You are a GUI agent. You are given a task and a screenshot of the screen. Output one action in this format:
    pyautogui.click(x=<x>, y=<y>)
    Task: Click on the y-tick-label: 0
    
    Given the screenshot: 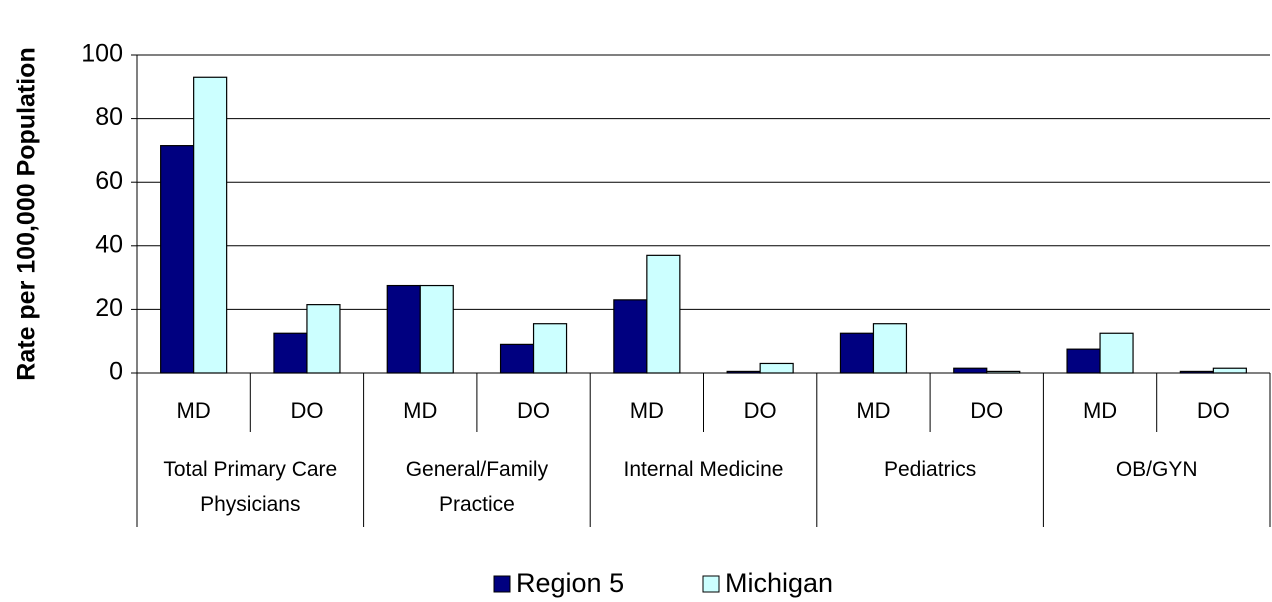 What is the action you would take?
    pyautogui.click(x=116, y=372)
    